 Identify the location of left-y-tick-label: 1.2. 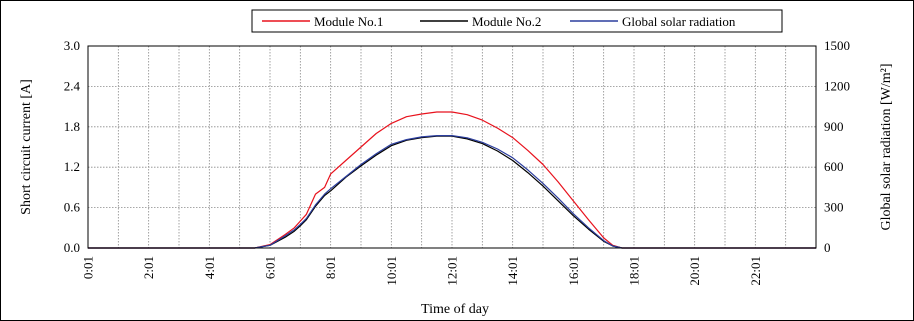
(72, 166).